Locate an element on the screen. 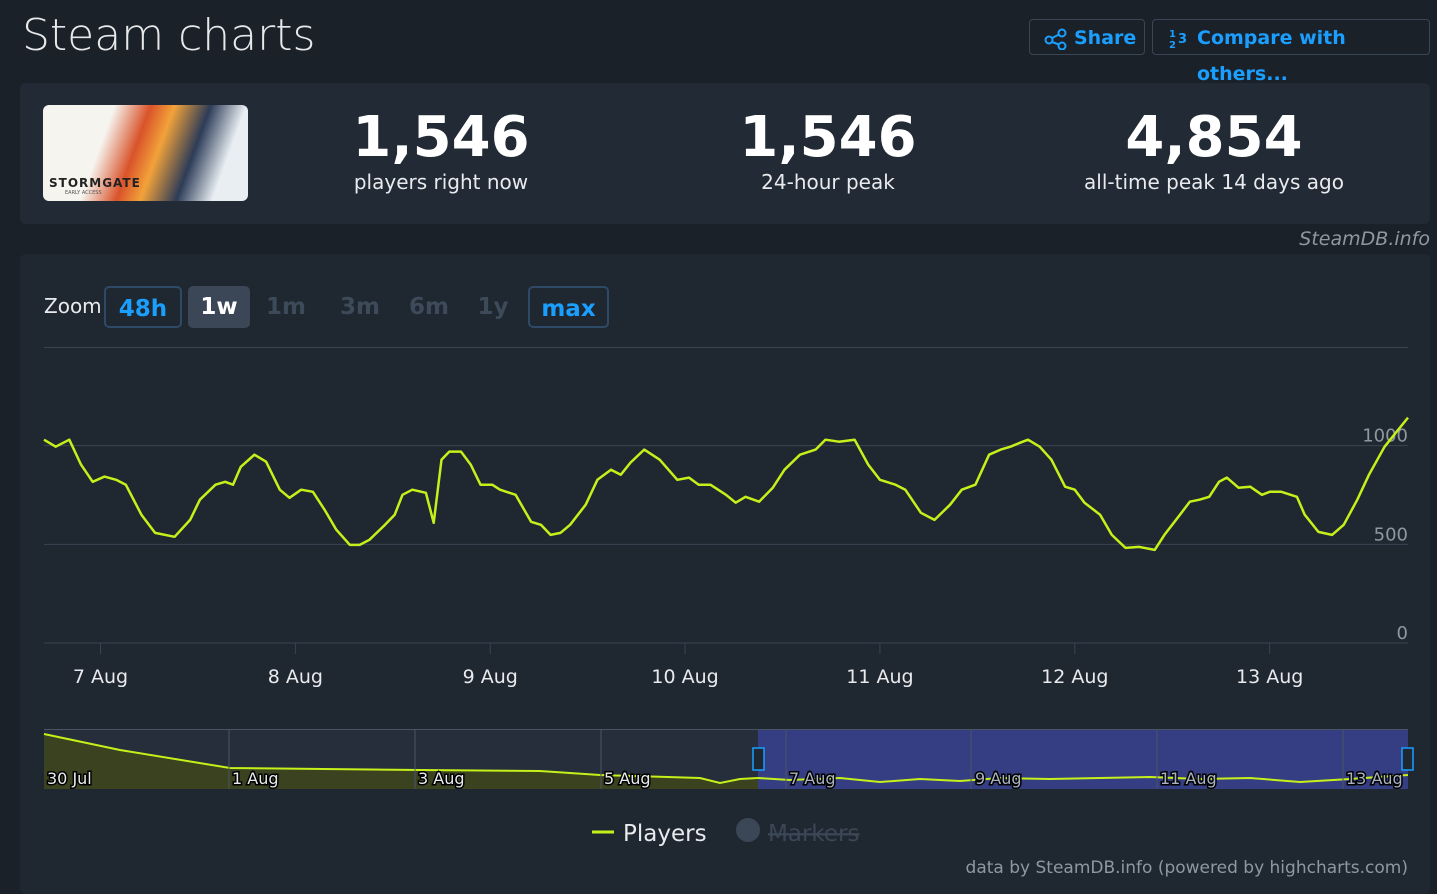 The height and width of the screenshot is (894, 1437). legend-item: Markers is located at coordinates (813, 834).